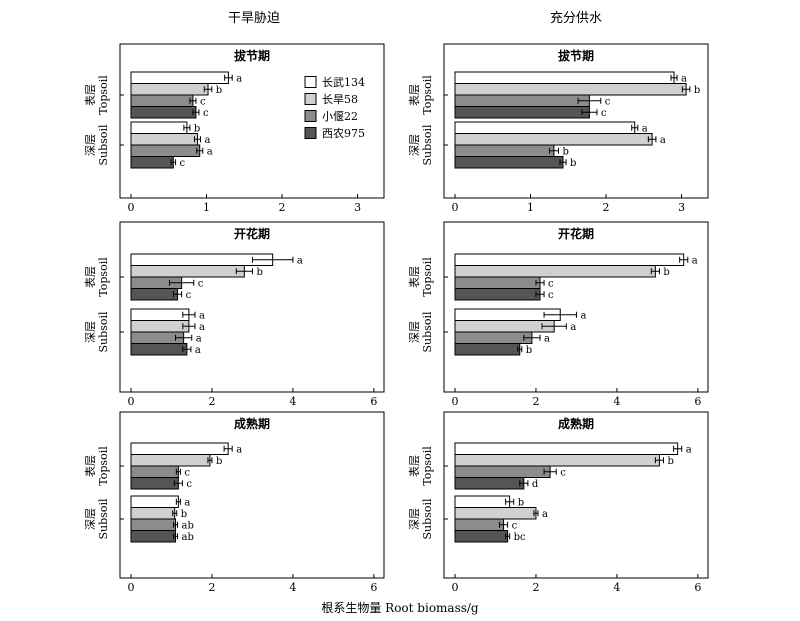 This screenshot has width=800, height=621. Describe the element at coordinates (206, 207) in the screenshot. I see `x-tick-label: 1` at that location.